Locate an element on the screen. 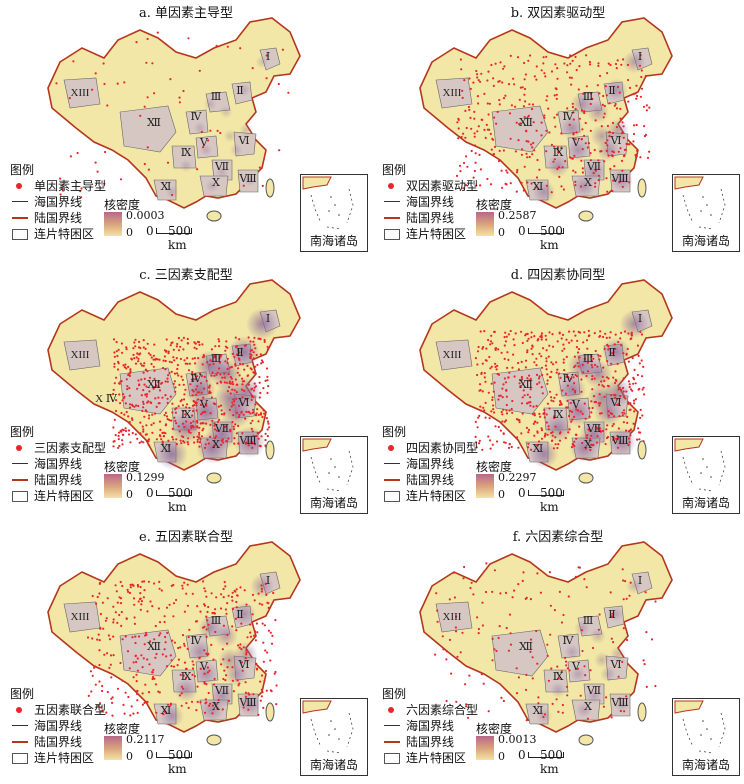 Image resolution: width=744 pixels, height=784 pixels. scale-zero: 0 is located at coordinates (150, 493).